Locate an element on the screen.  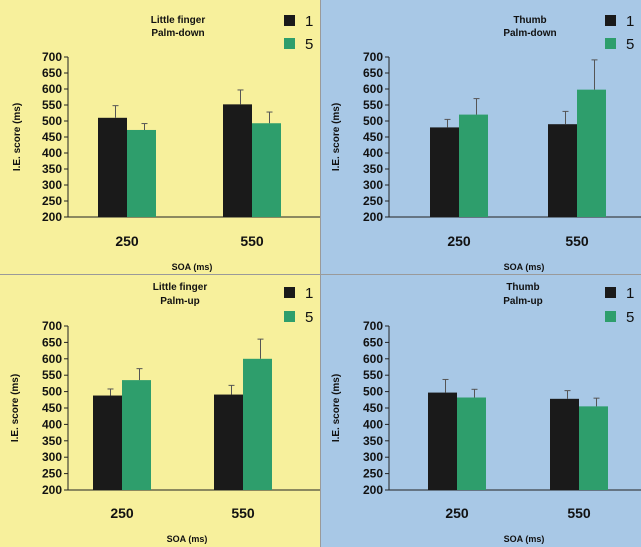
chart-title-line: Thumb is located at coordinates (529, 20).